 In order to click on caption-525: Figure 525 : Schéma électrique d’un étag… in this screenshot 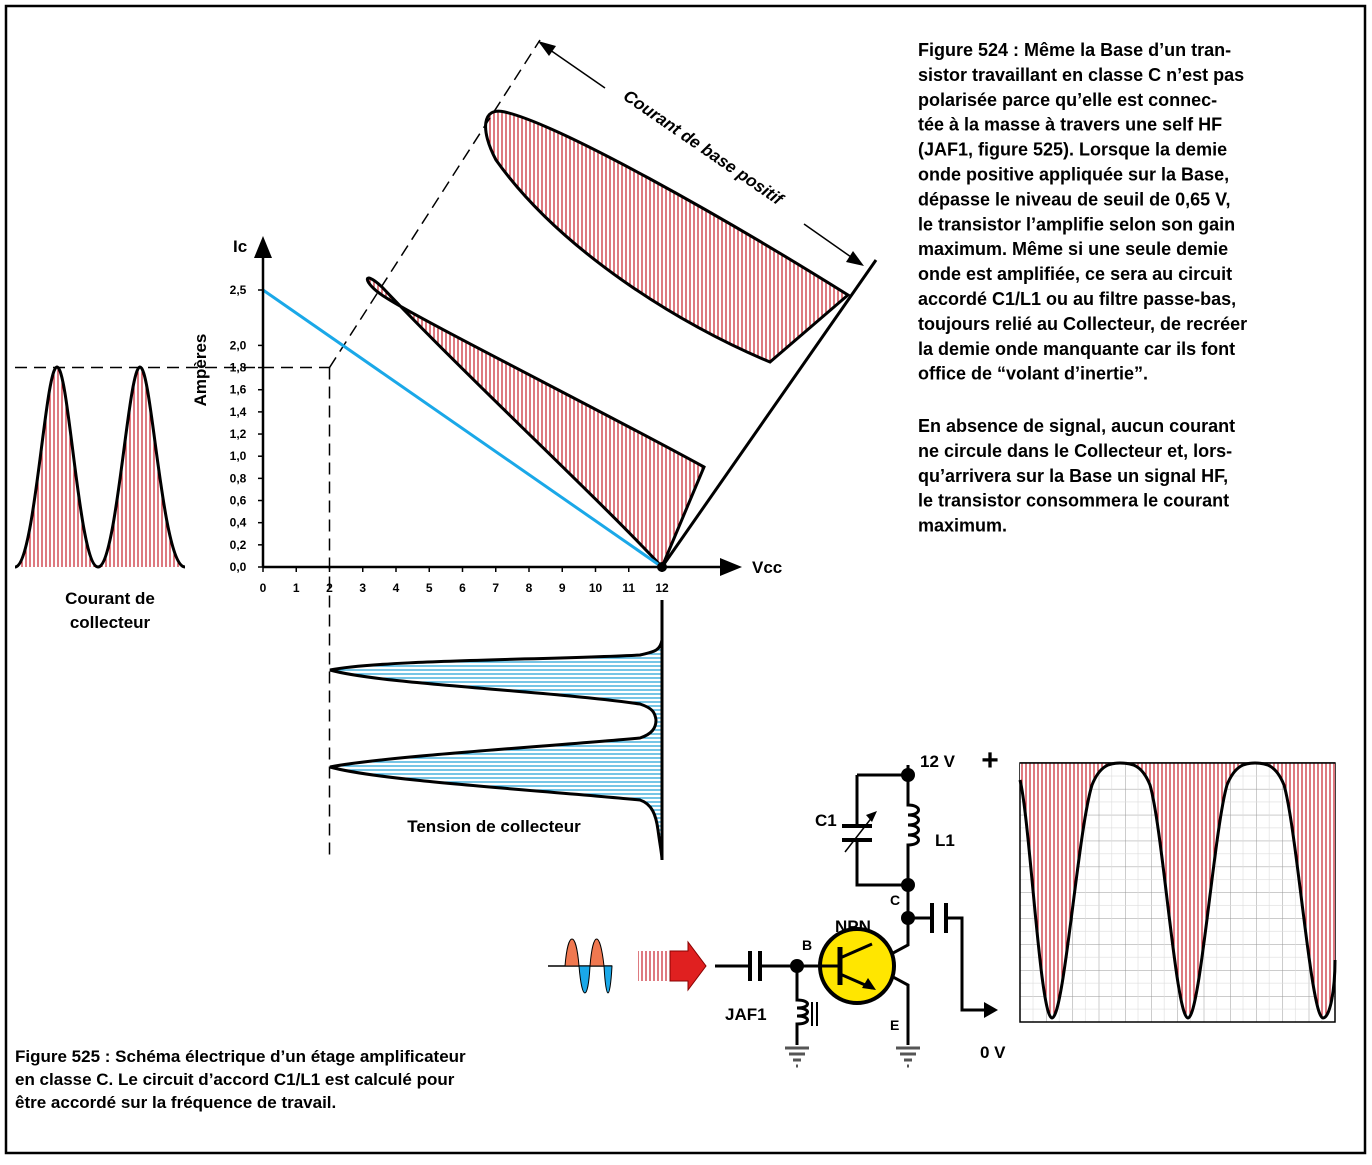, I will do `click(240, 1079)`.